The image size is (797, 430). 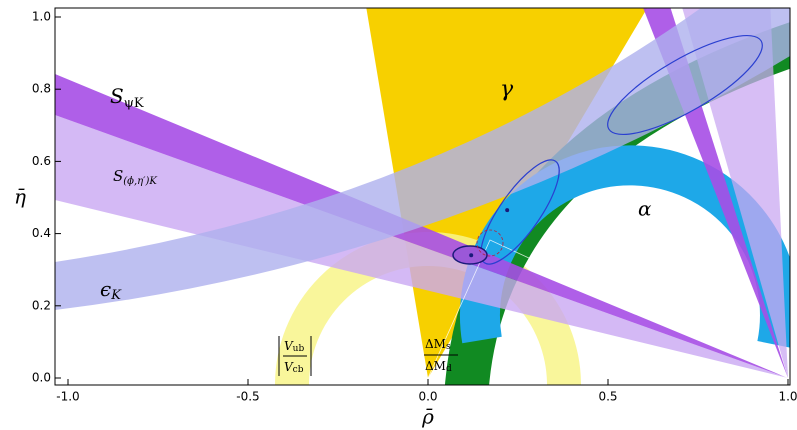 I want to click on num-sub: ub, so click(x=299, y=349).